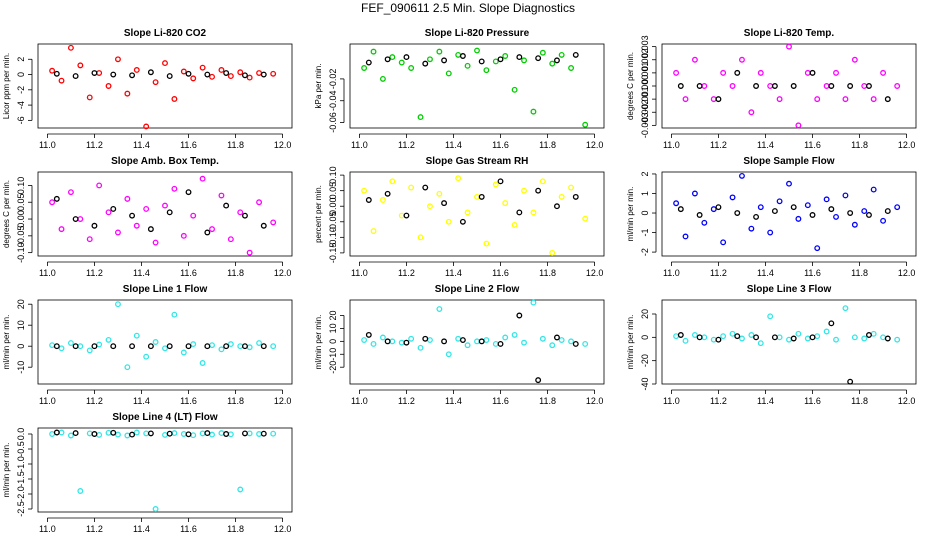 Image resolution: width=936 pixels, height=545 pixels. What do you see at coordinates (21, 105) in the screenshot?
I see `y-tick-label: -4` at bounding box center [21, 105].